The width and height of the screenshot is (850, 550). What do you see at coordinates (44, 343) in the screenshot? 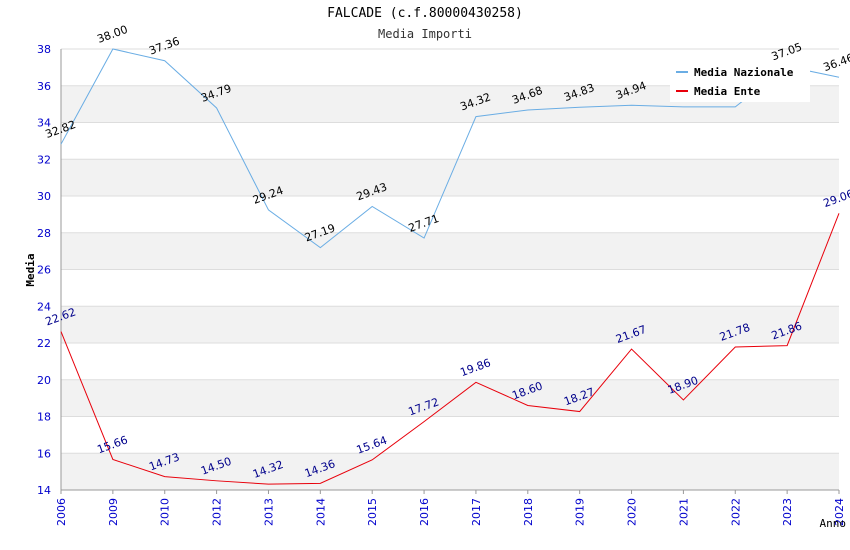
I see `y-tick-label: 22` at bounding box center [44, 343].